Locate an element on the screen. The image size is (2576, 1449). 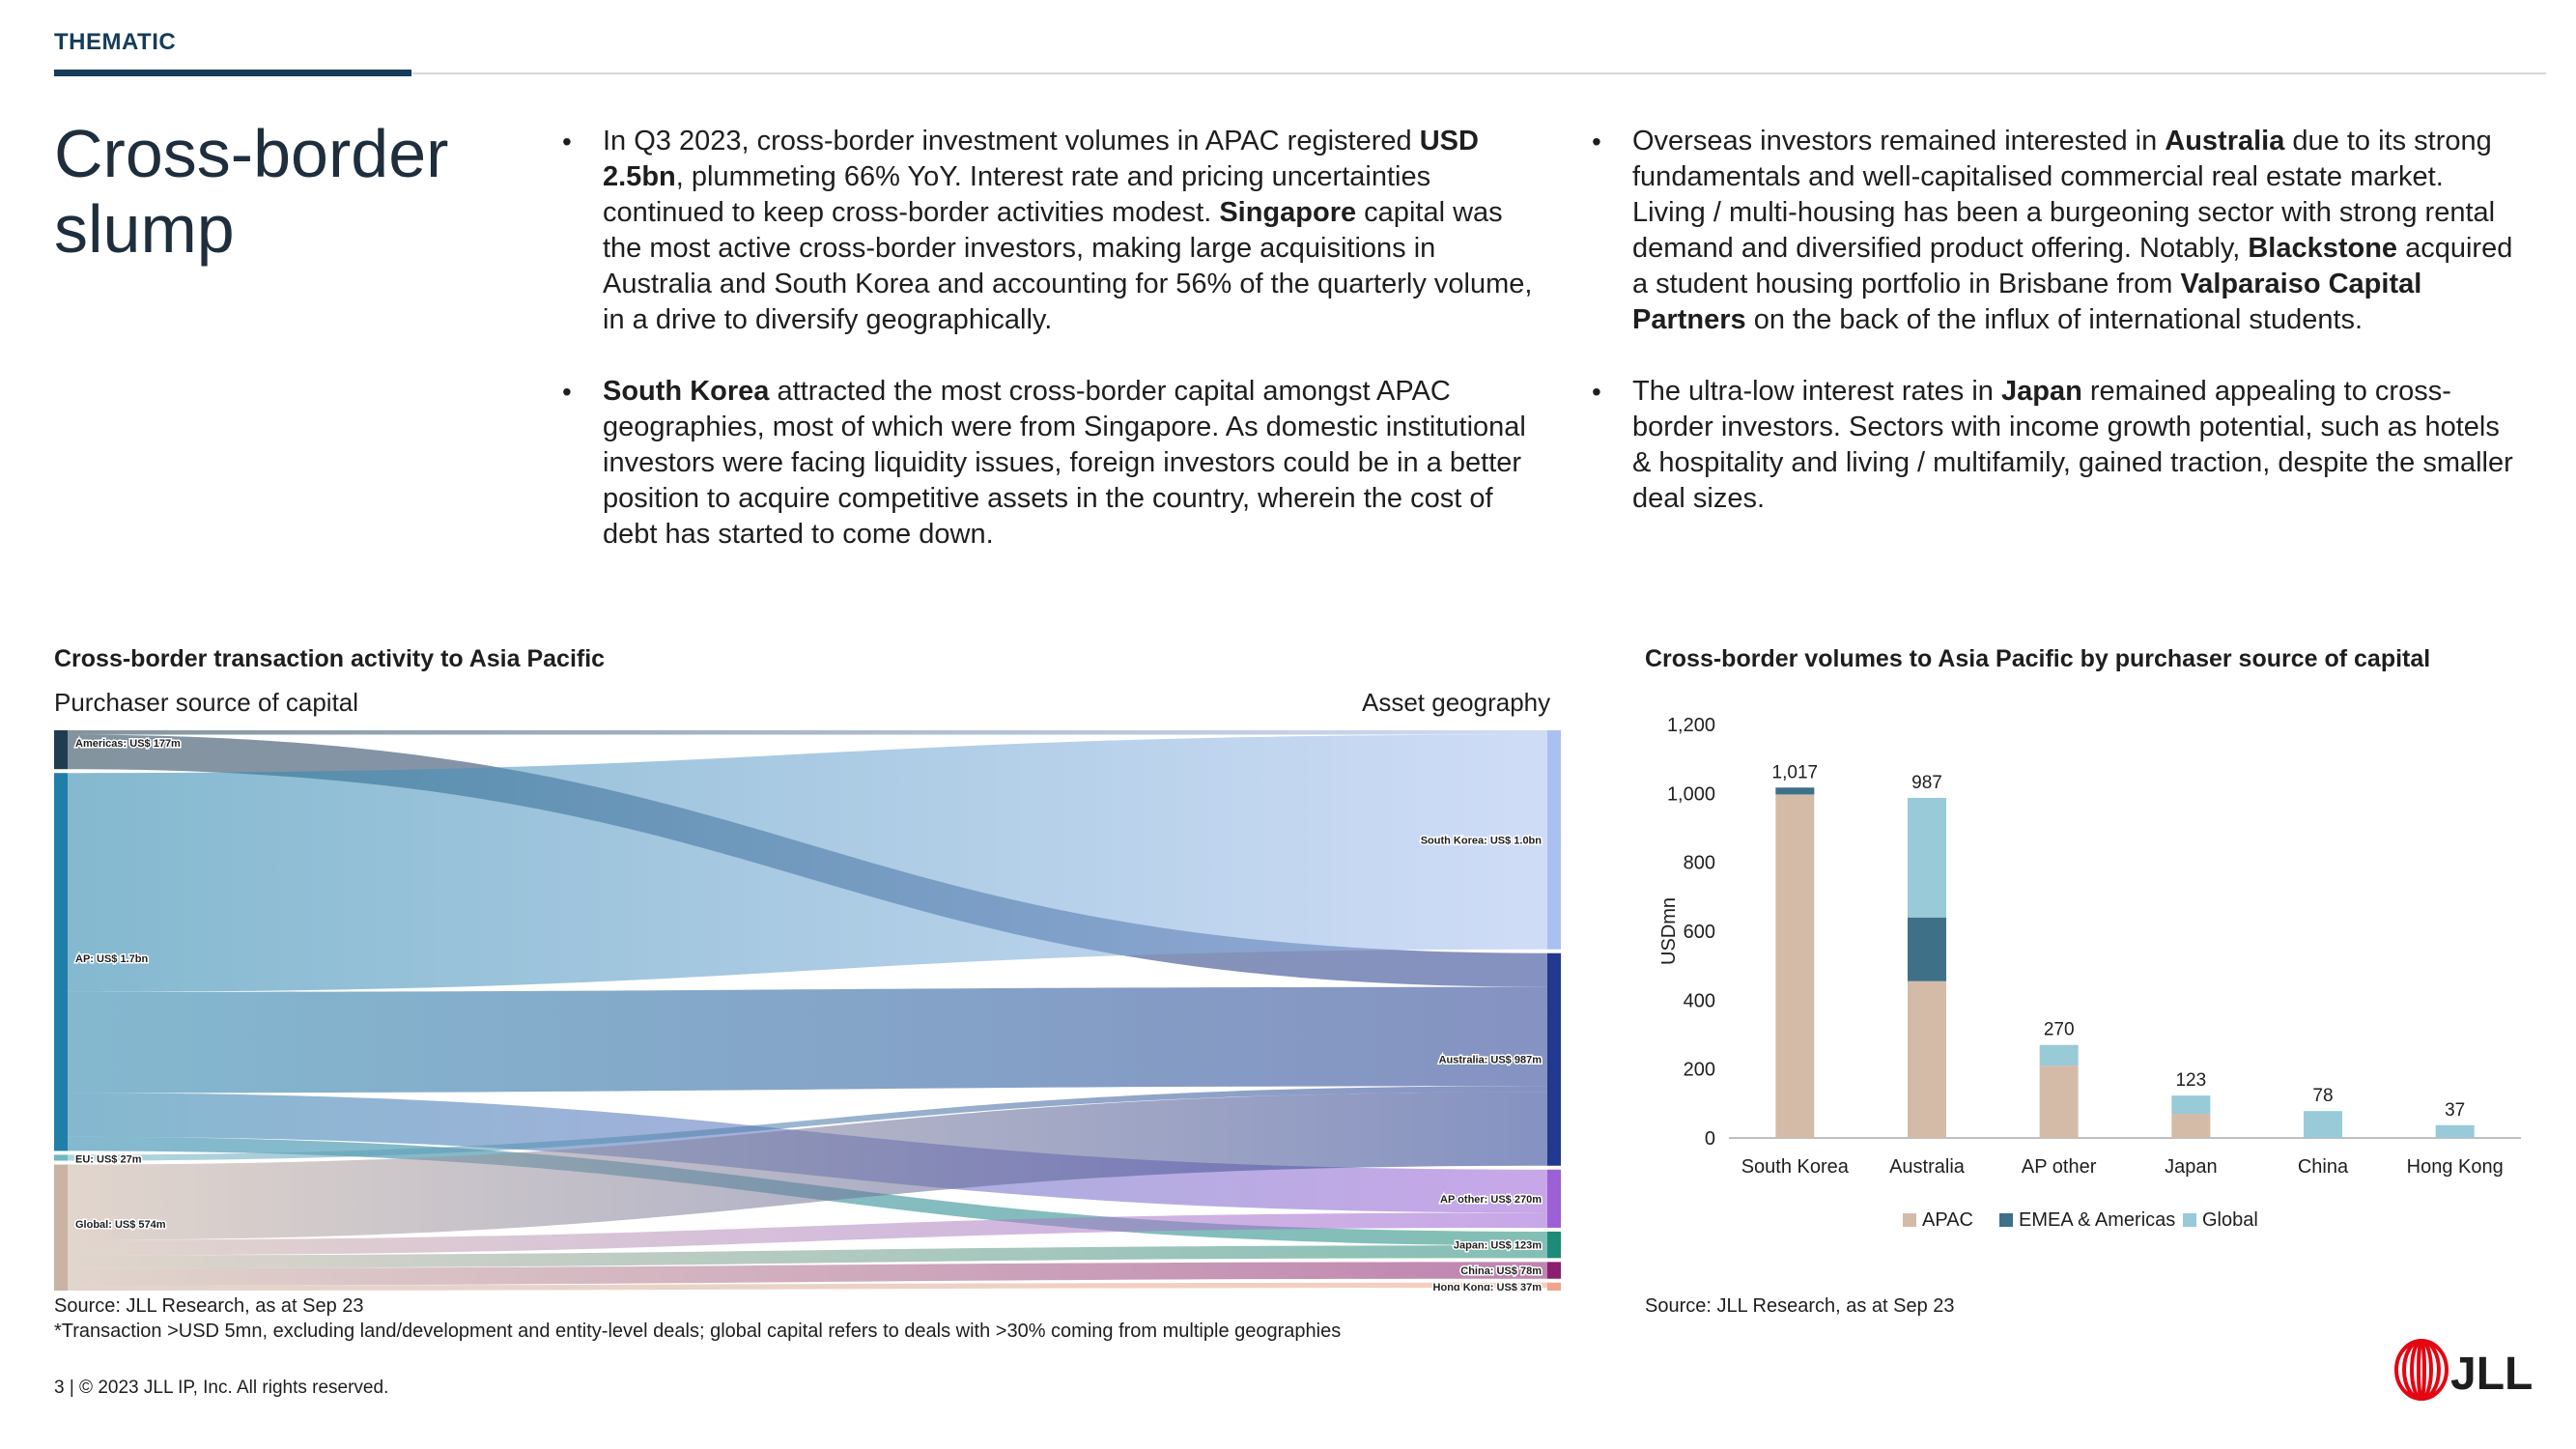
sankey-target-label-sk: South Korea: US$ 1.0bn is located at coordinates (1482, 840).